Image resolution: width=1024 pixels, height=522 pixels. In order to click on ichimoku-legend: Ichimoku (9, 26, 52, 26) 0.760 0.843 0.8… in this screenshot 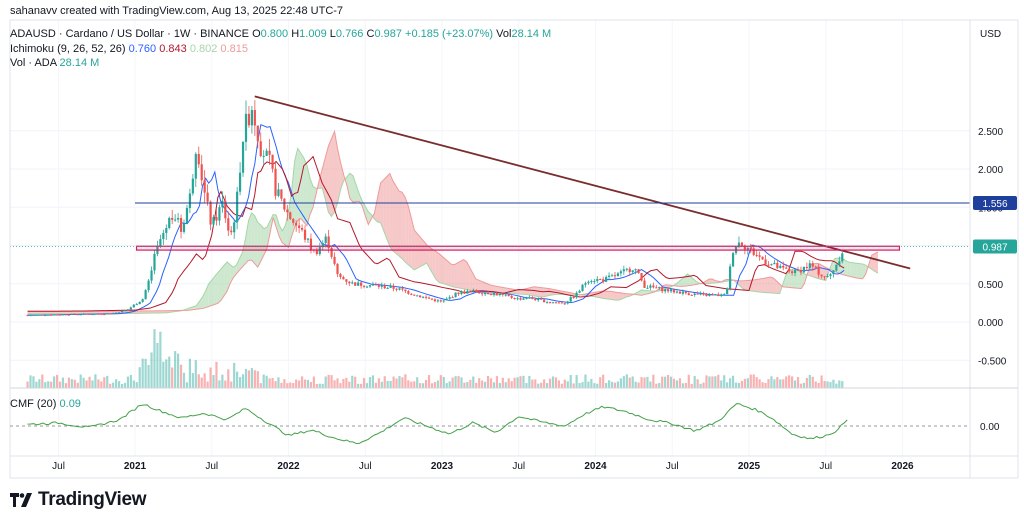, I will do `click(129, 49)`.